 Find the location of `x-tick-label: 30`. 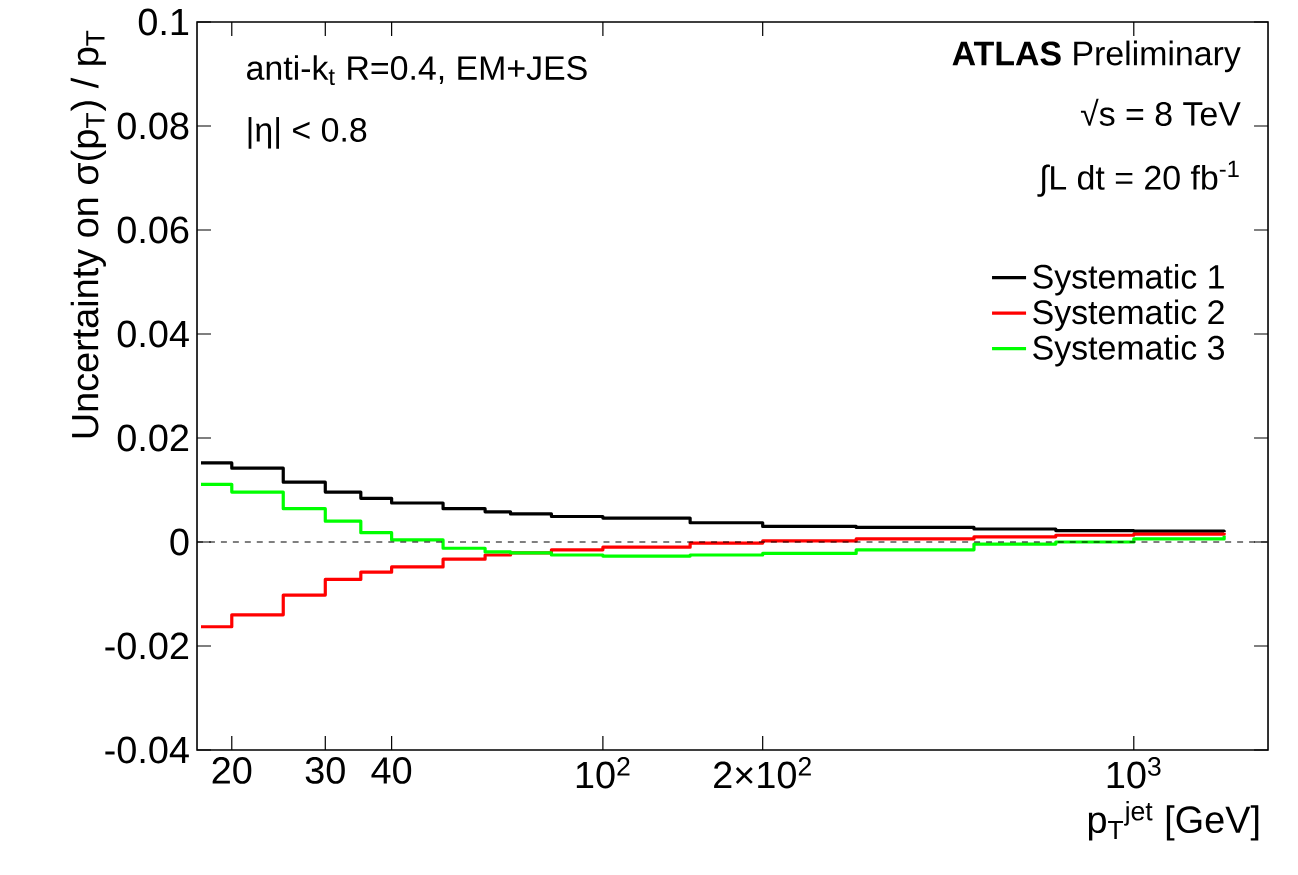

x-tick-label: 30 is located at coordinates (325, 770).